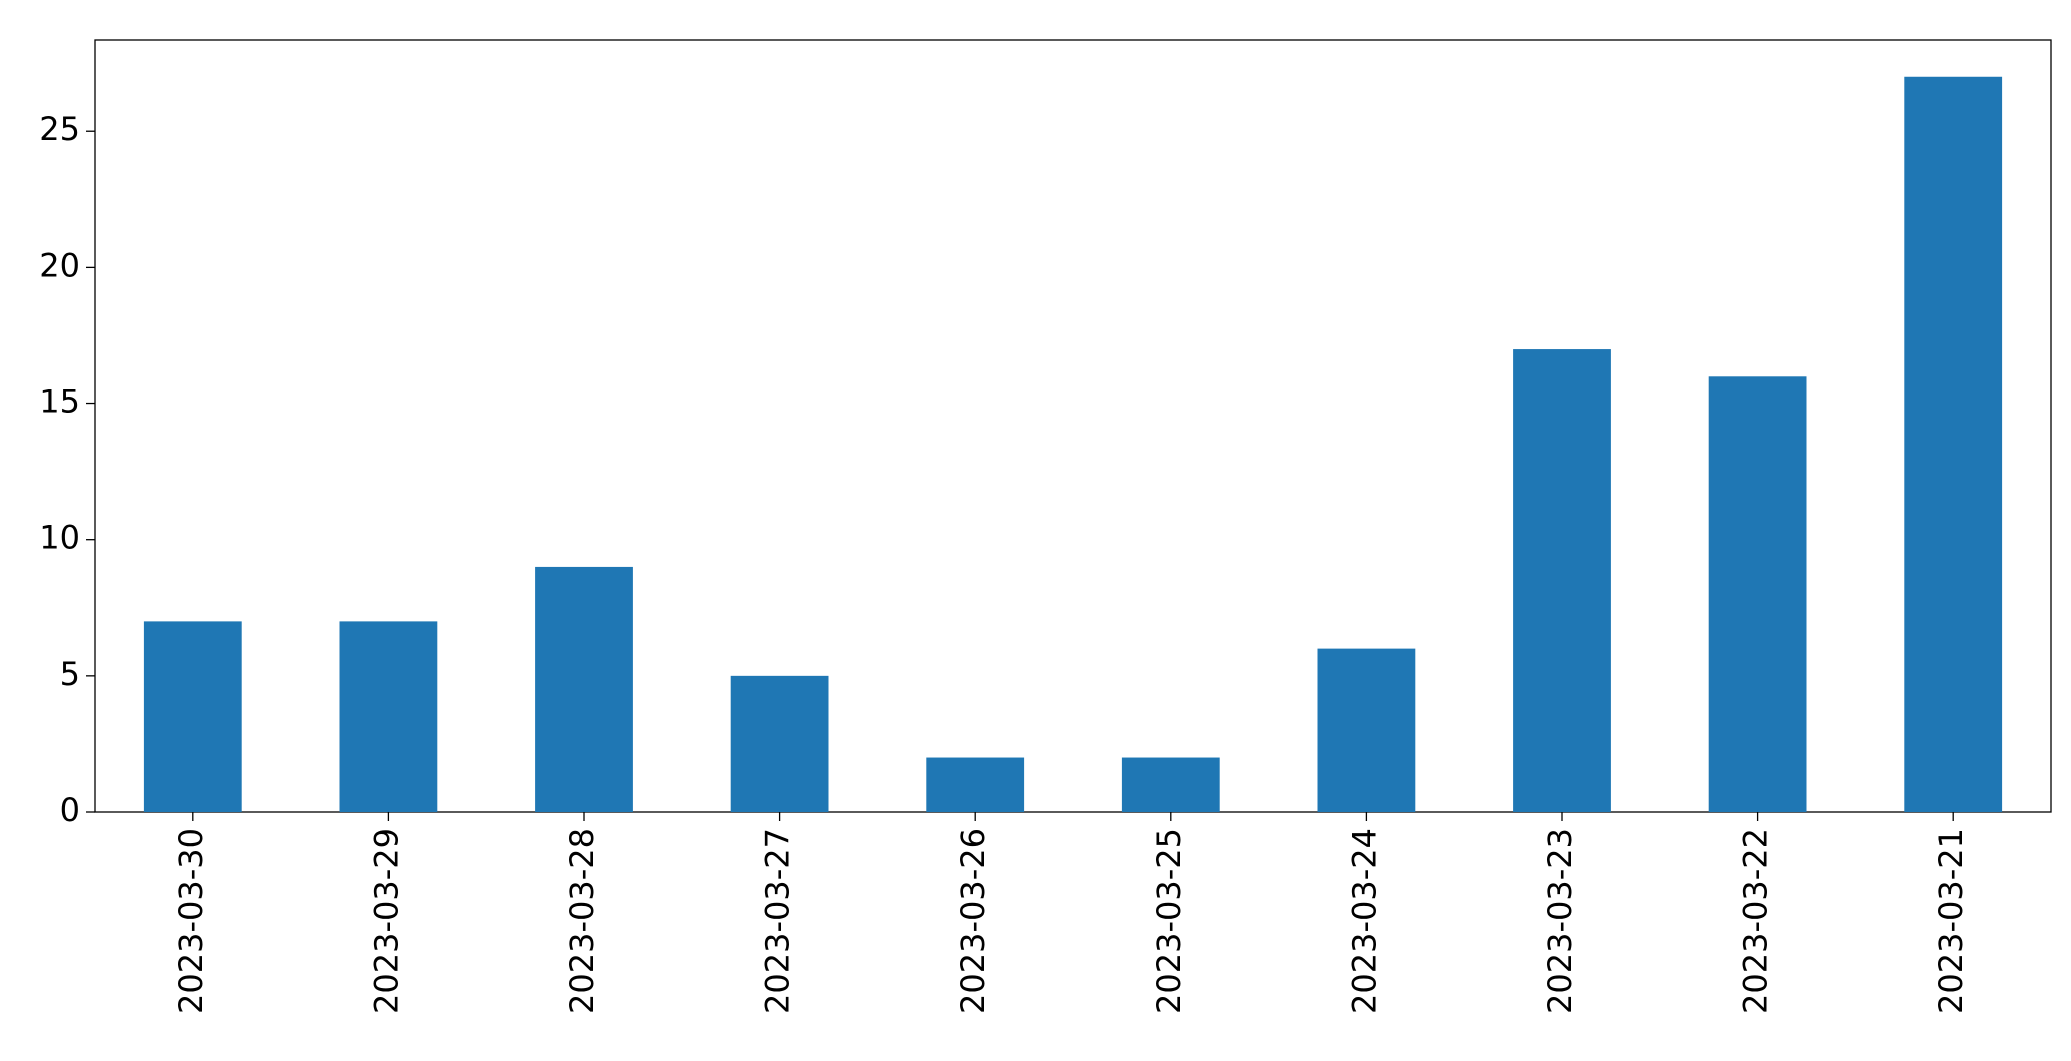 This screenshot has width=2071, height=1061. What do you see at coordinates (1169, 921) in the screenshot?
I see `x-tick-label: 2023-03-25` at bounding box center [1169, 921].